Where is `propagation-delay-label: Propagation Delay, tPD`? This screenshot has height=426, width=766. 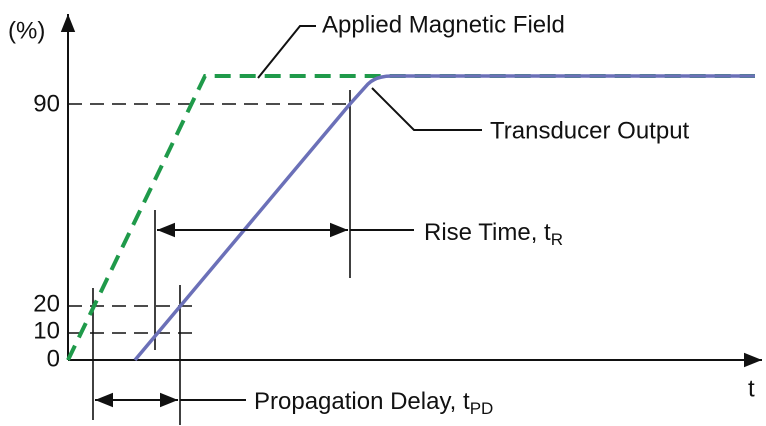
propagation-delay-label: Propagation Delay, tPD is located at coordinates (373, 403).